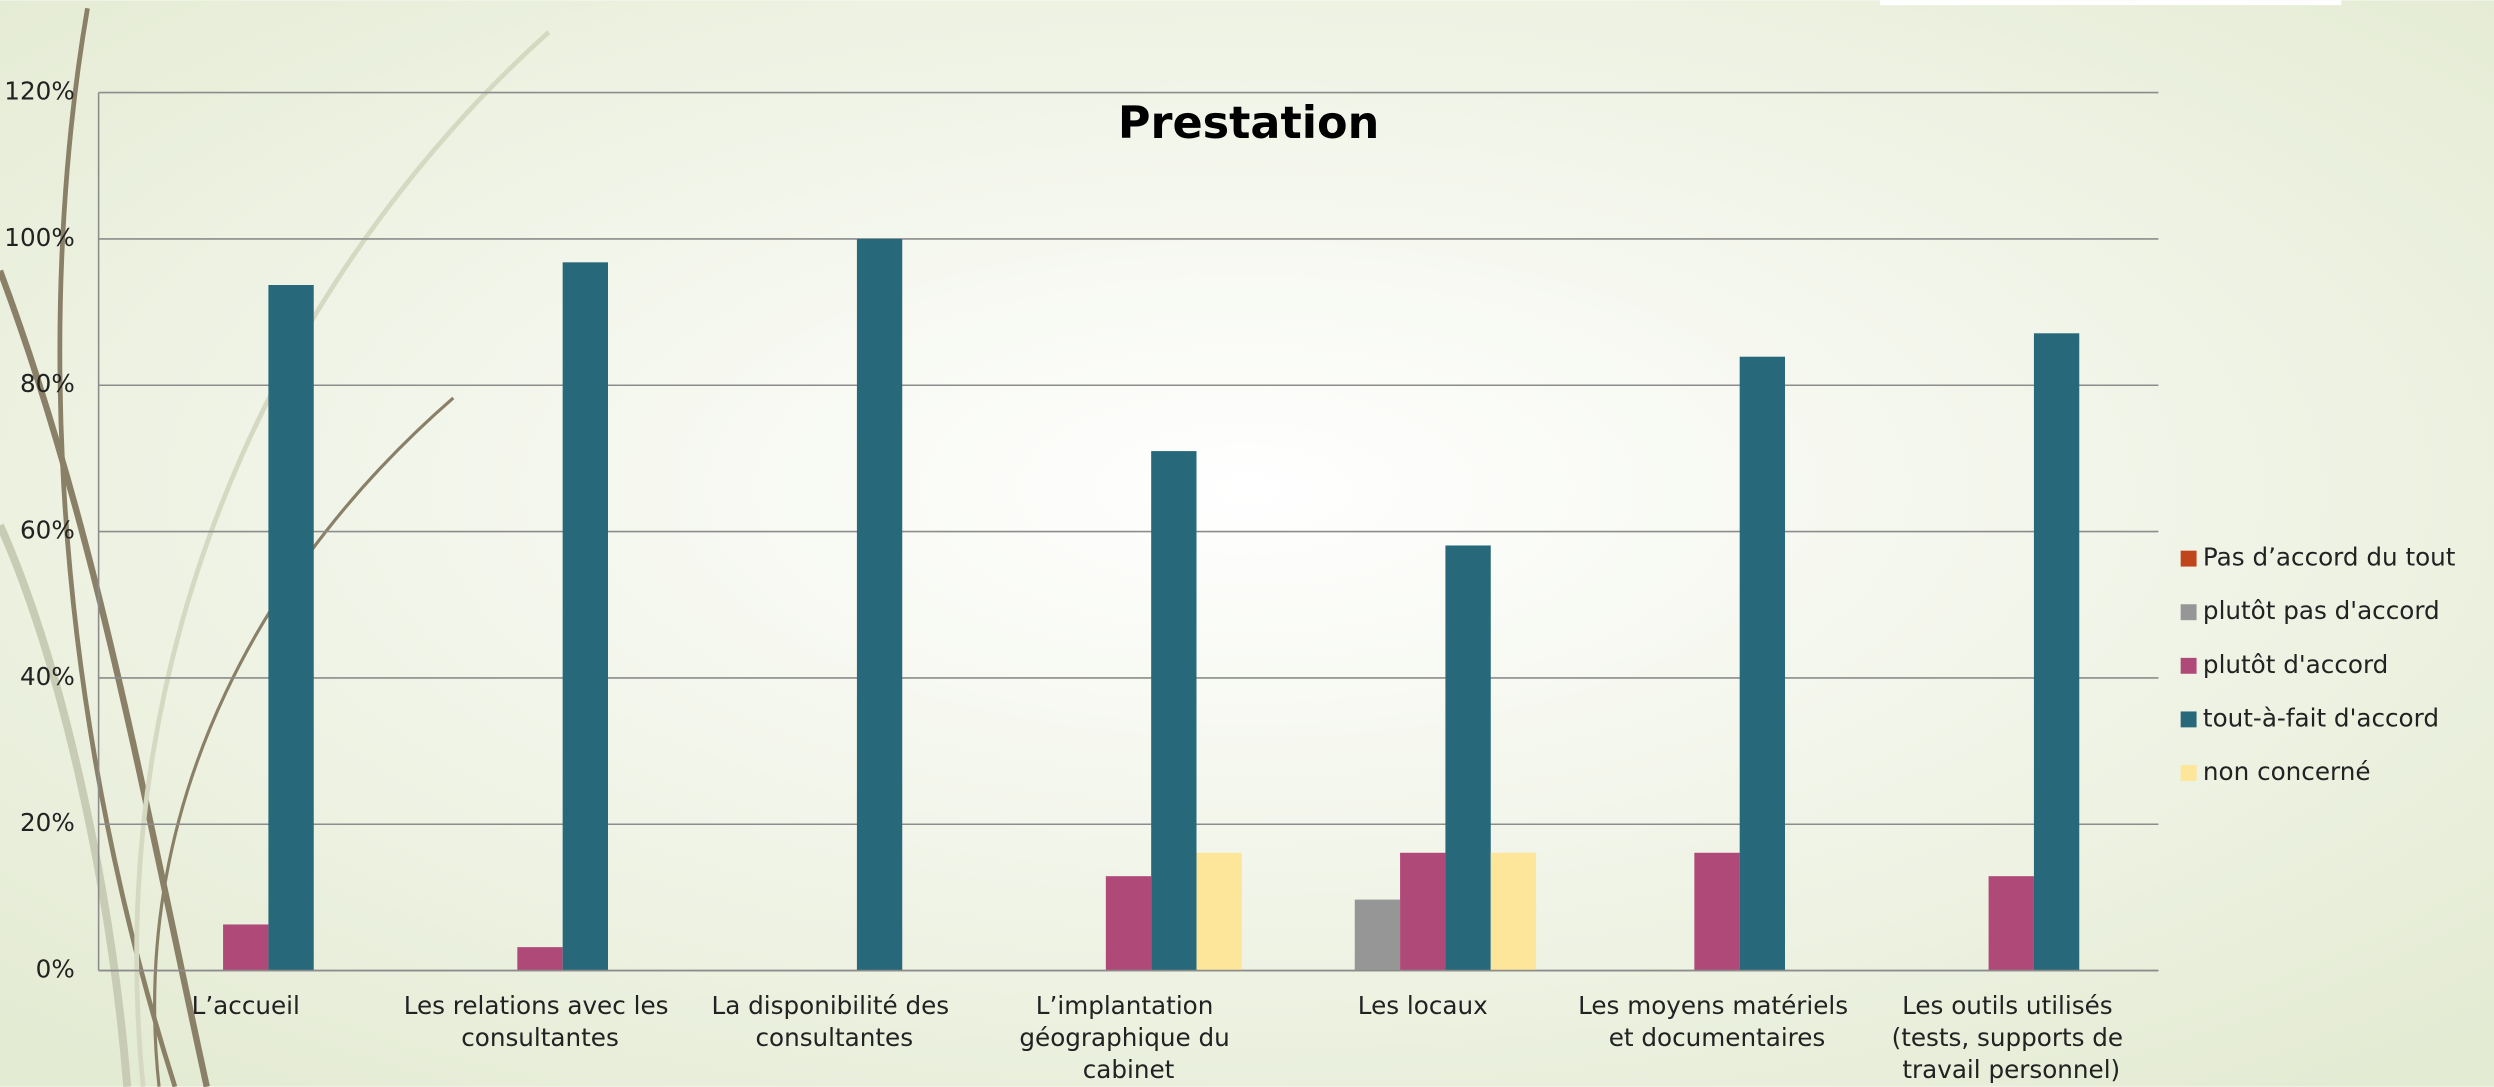  What do you see at coordinates (2321, 717) in the screenshot?
I see `legend-label: tout-à-fait d'accord` at bounding box center [2321, 717].